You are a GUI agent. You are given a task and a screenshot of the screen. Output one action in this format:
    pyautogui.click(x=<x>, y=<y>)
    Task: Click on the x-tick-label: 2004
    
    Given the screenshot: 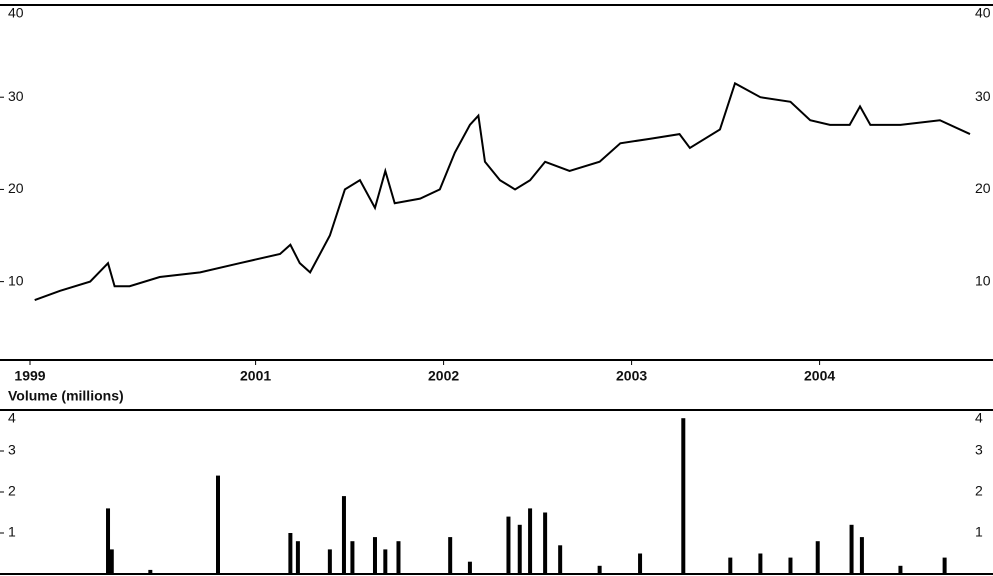 What is the action you would take?
    pyautogui.click(x=819, y=376)
    